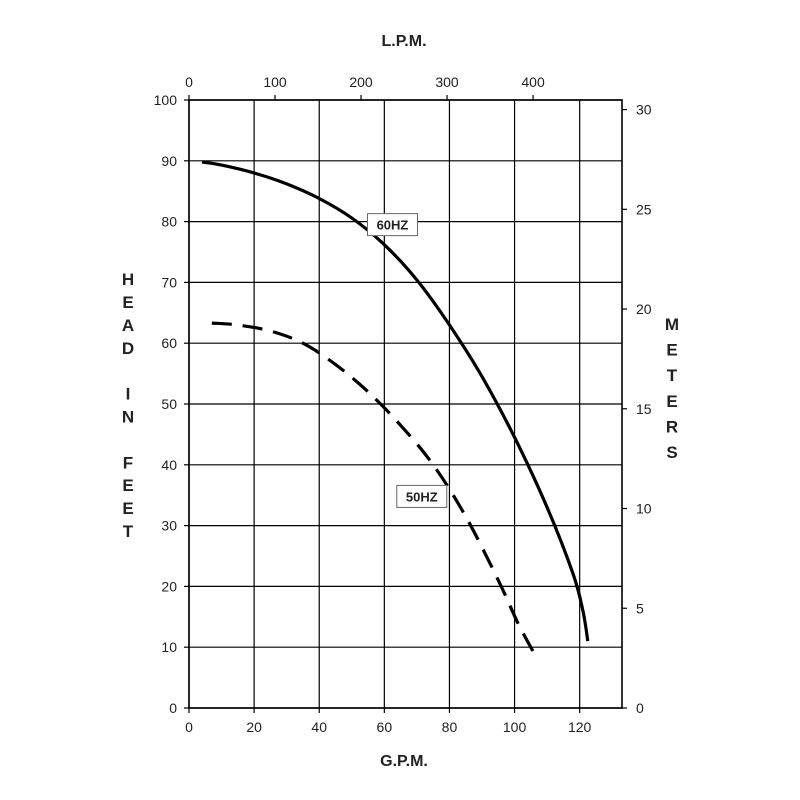 This screenshot has height=800, width=800. I want to click on y-tick-label: 100, so click(166, 100).